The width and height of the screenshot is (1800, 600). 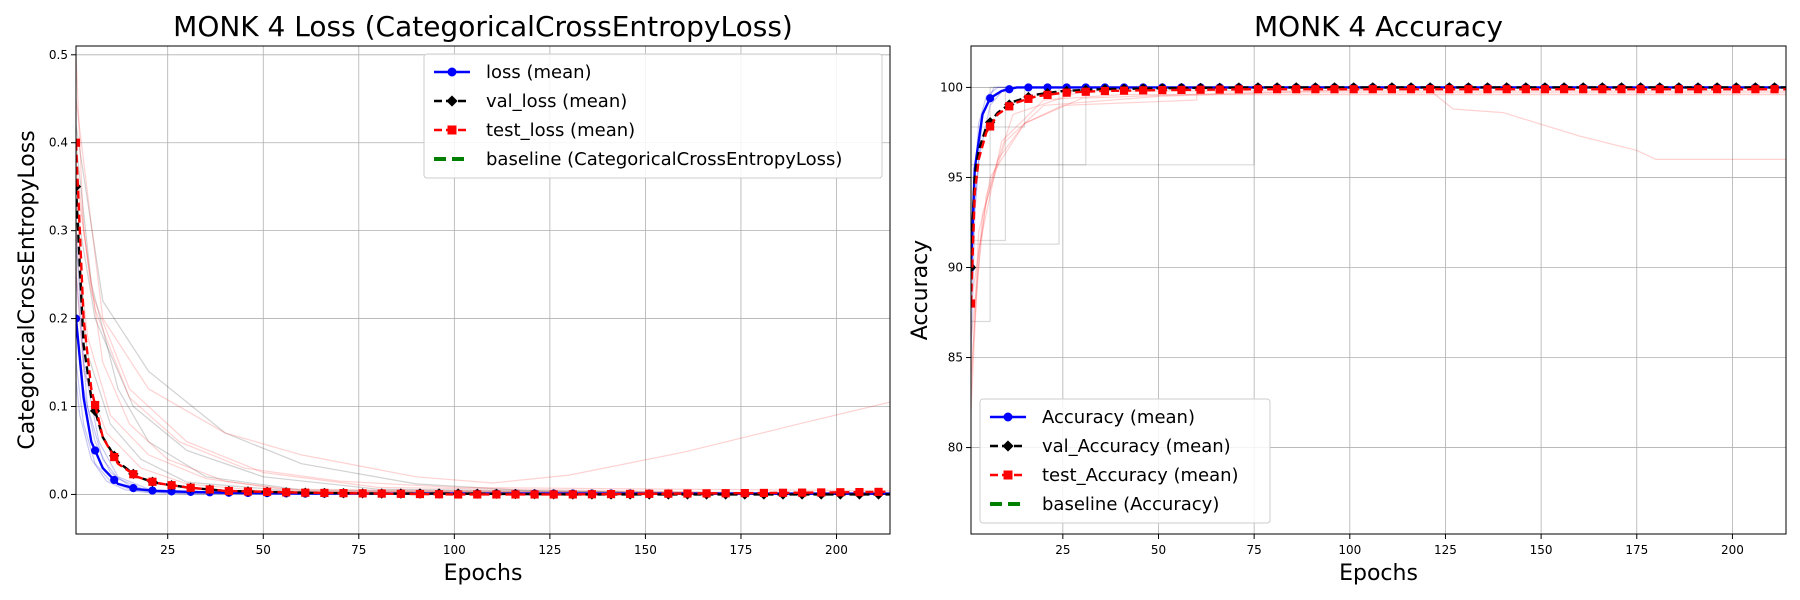 What do you see at coordinates (664, 159) in the screenshot?
I see `legend-entry: baseline (CategoricalCrossEntropyLoss)` at bounding box center [664, 159].